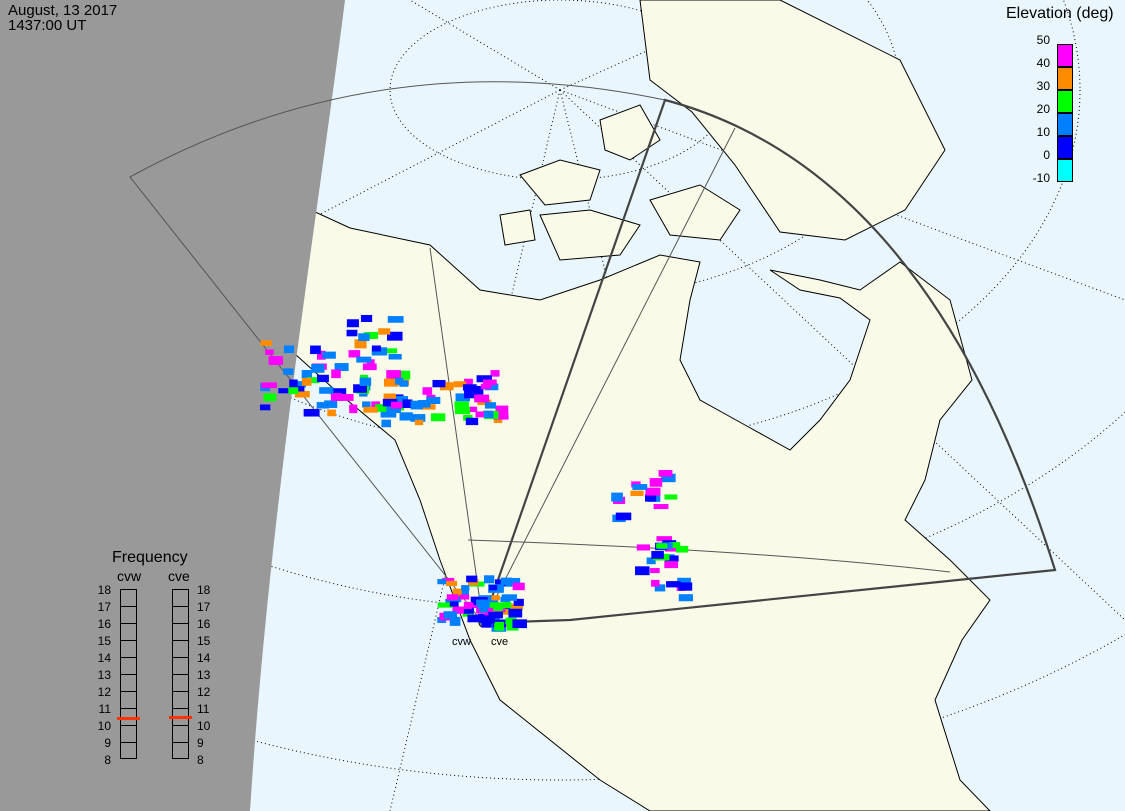 This screenshot has width=1125, height=811. I want to click on range-arc, so click(709, 556).